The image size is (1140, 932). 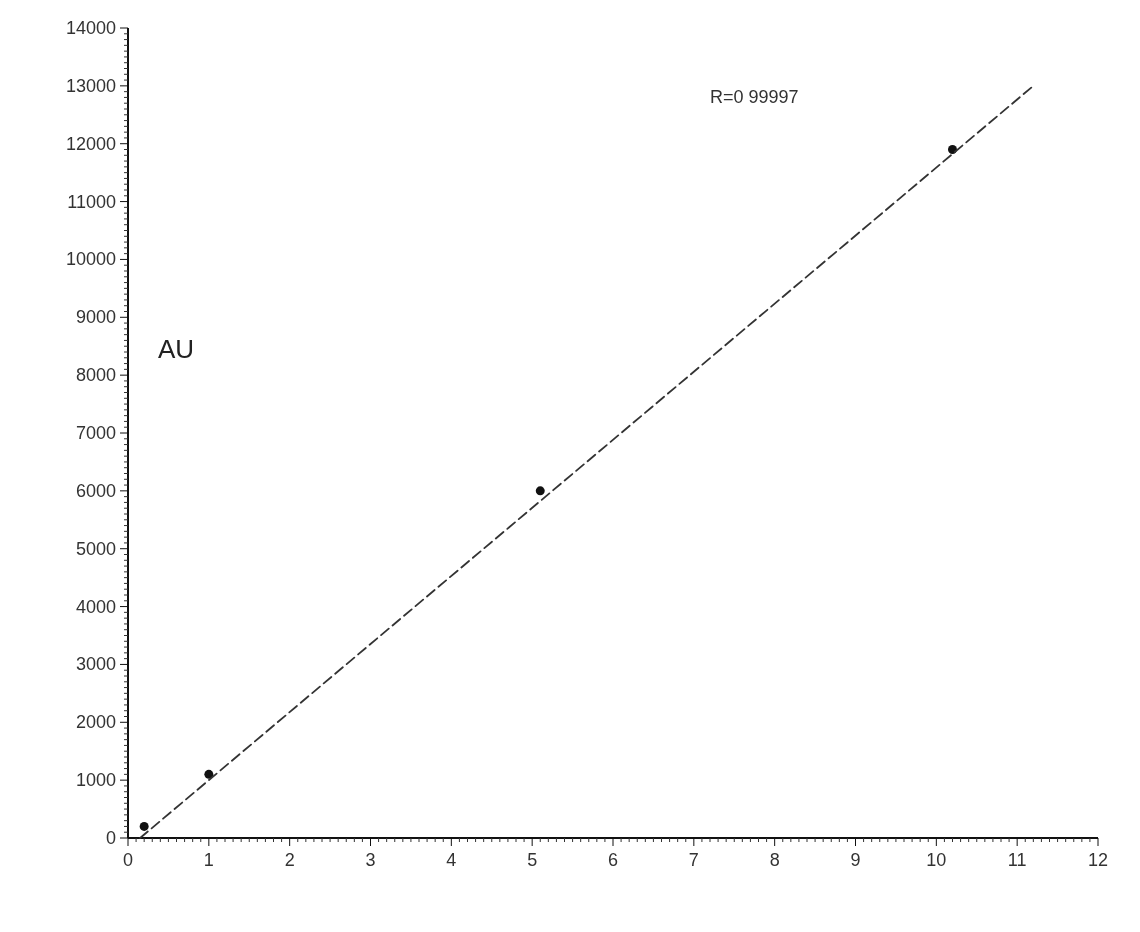 What do you see at coordinates (95, 664) in the screenshot?
I see `y-tick-label: 3000` at bounding box center [95, 664].